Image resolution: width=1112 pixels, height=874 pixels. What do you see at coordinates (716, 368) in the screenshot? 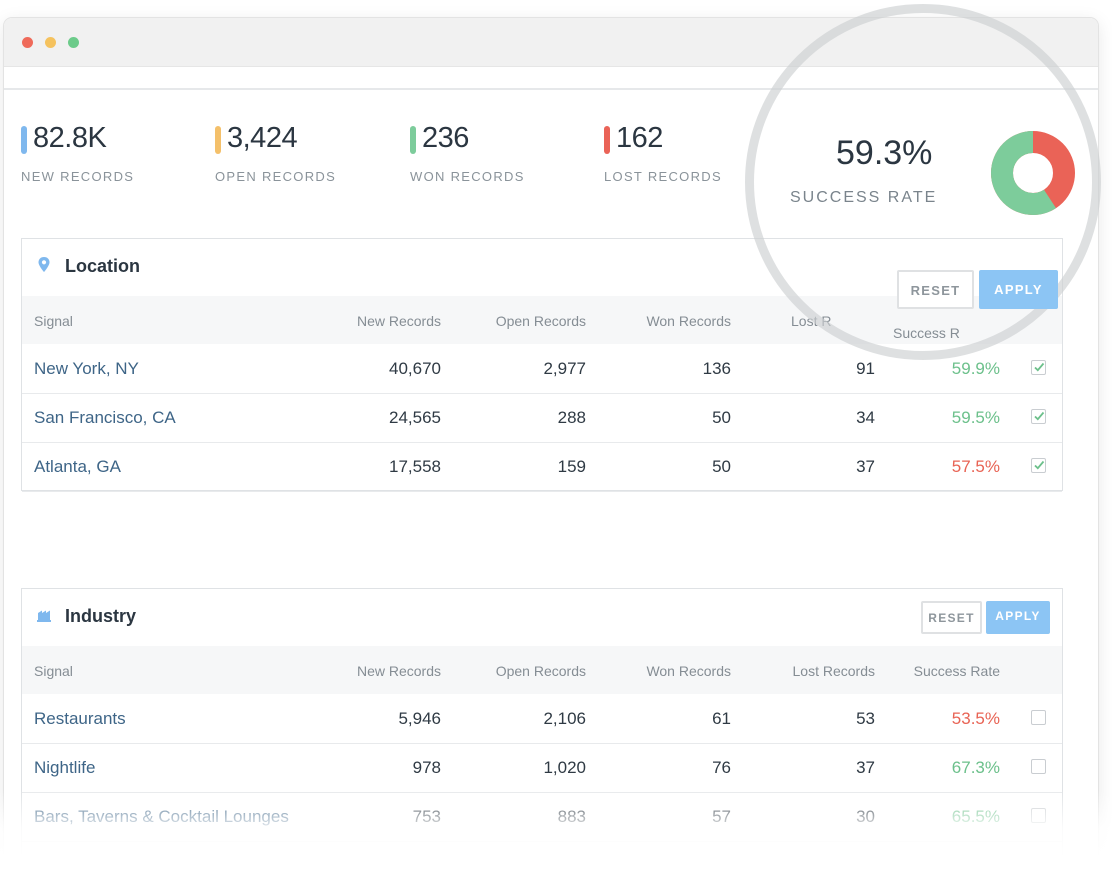
I see `row-won-records: 136` at bounding box center [716, 368].